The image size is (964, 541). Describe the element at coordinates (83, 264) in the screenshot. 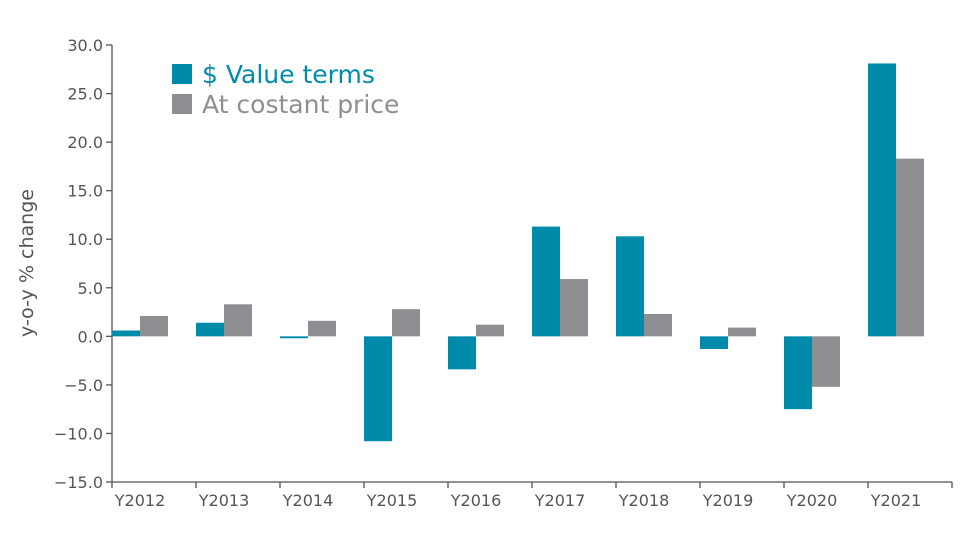

I see `y-axis: 30.0 25.0 20.0 15.0 10.0 5.0 0.0 −5.0 −10.0 −15.0` at that location.